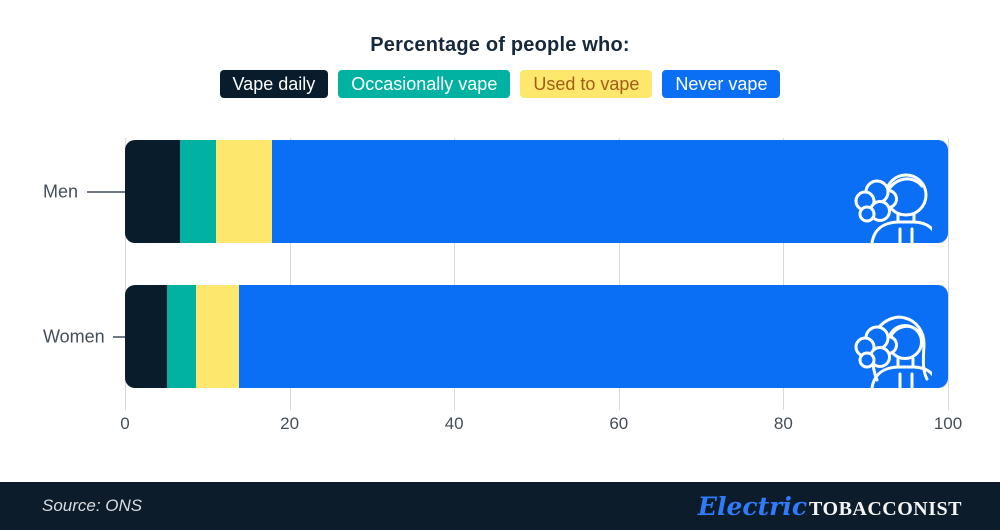 The height and width of the screenshot is (530, 1000). What do you see at coordinates (424, 84) in the screenshot?
I see `legend-item-occasionally-vape: Occasionally vape` at bounding box center [424, 84].